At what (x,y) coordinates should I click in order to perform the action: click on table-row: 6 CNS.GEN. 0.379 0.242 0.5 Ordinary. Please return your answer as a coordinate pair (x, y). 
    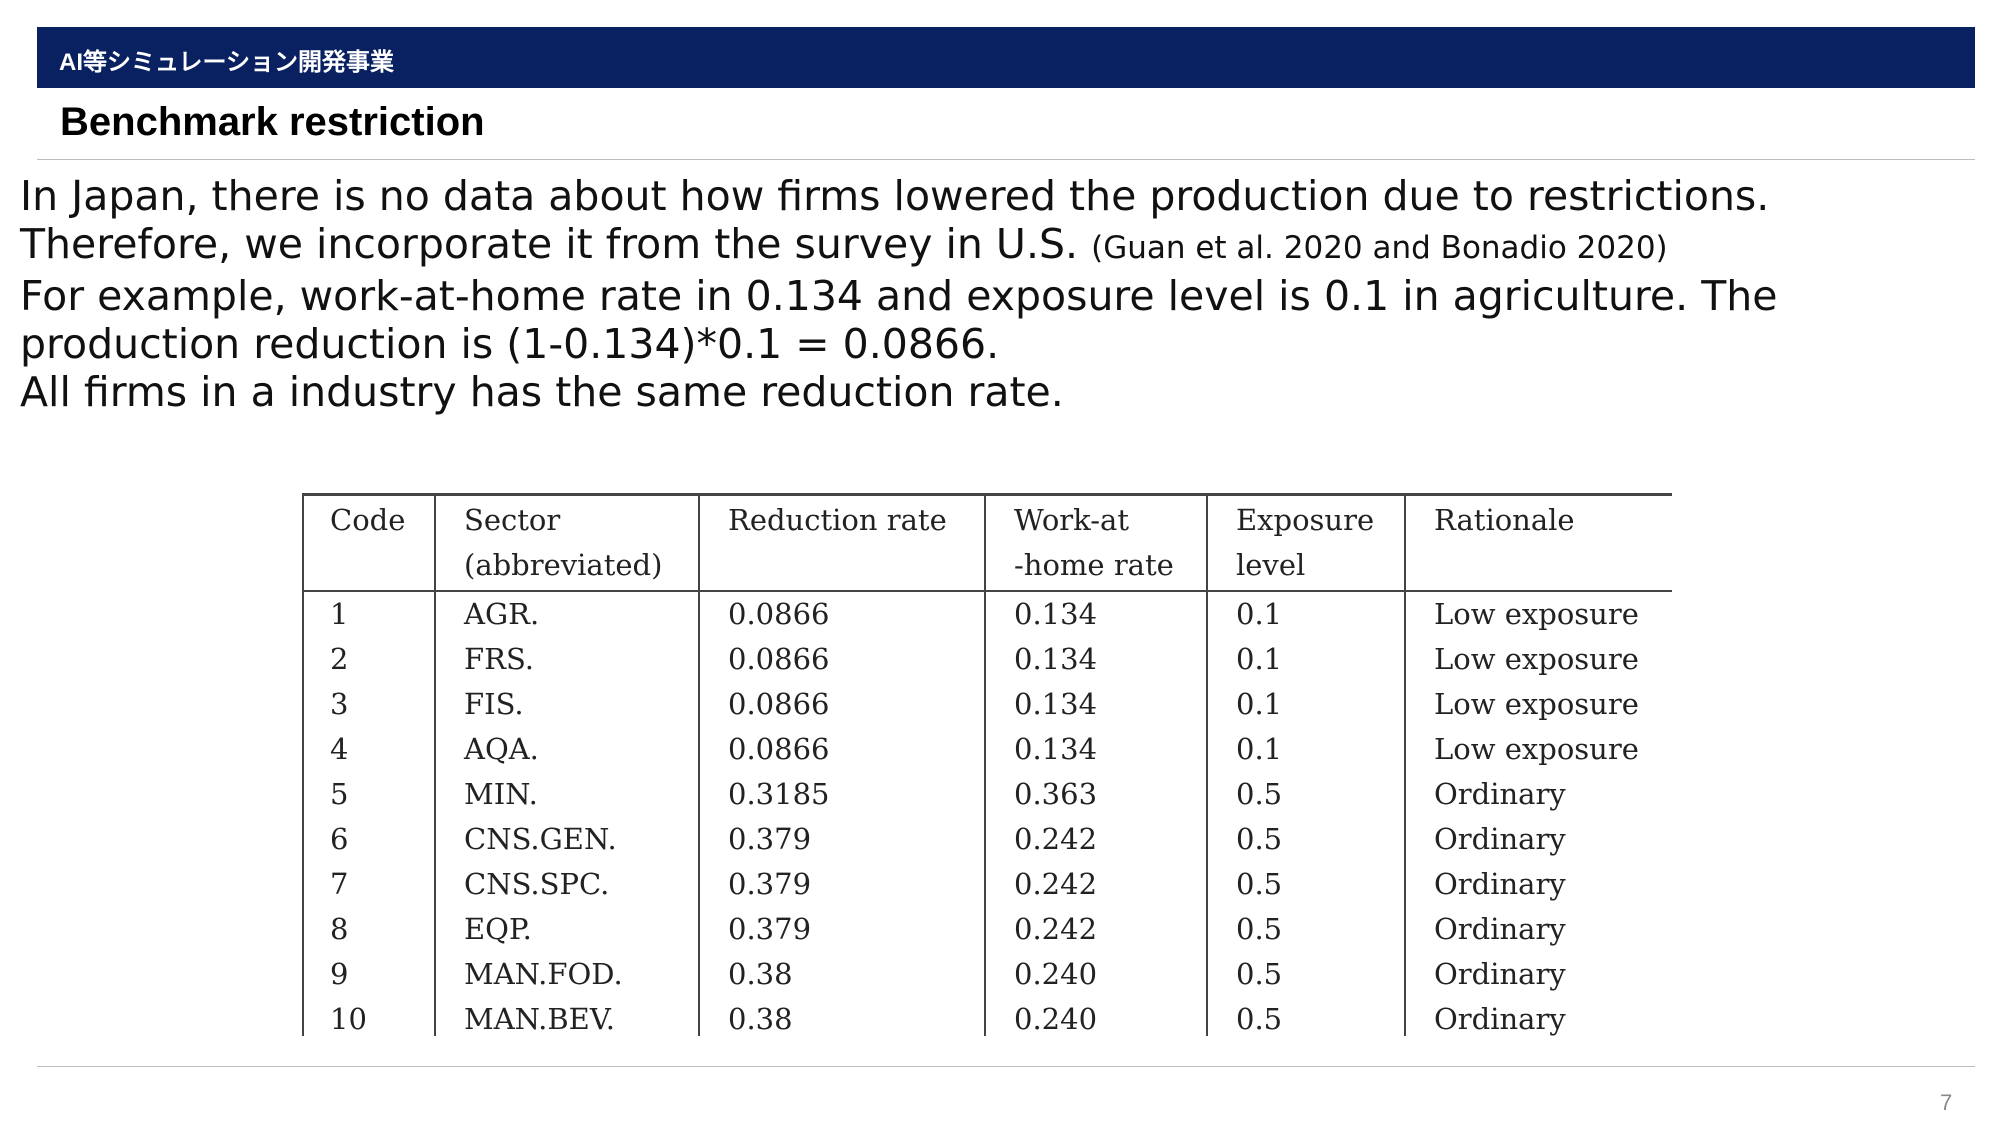
    Looking at the image, I should click on (987, 839).